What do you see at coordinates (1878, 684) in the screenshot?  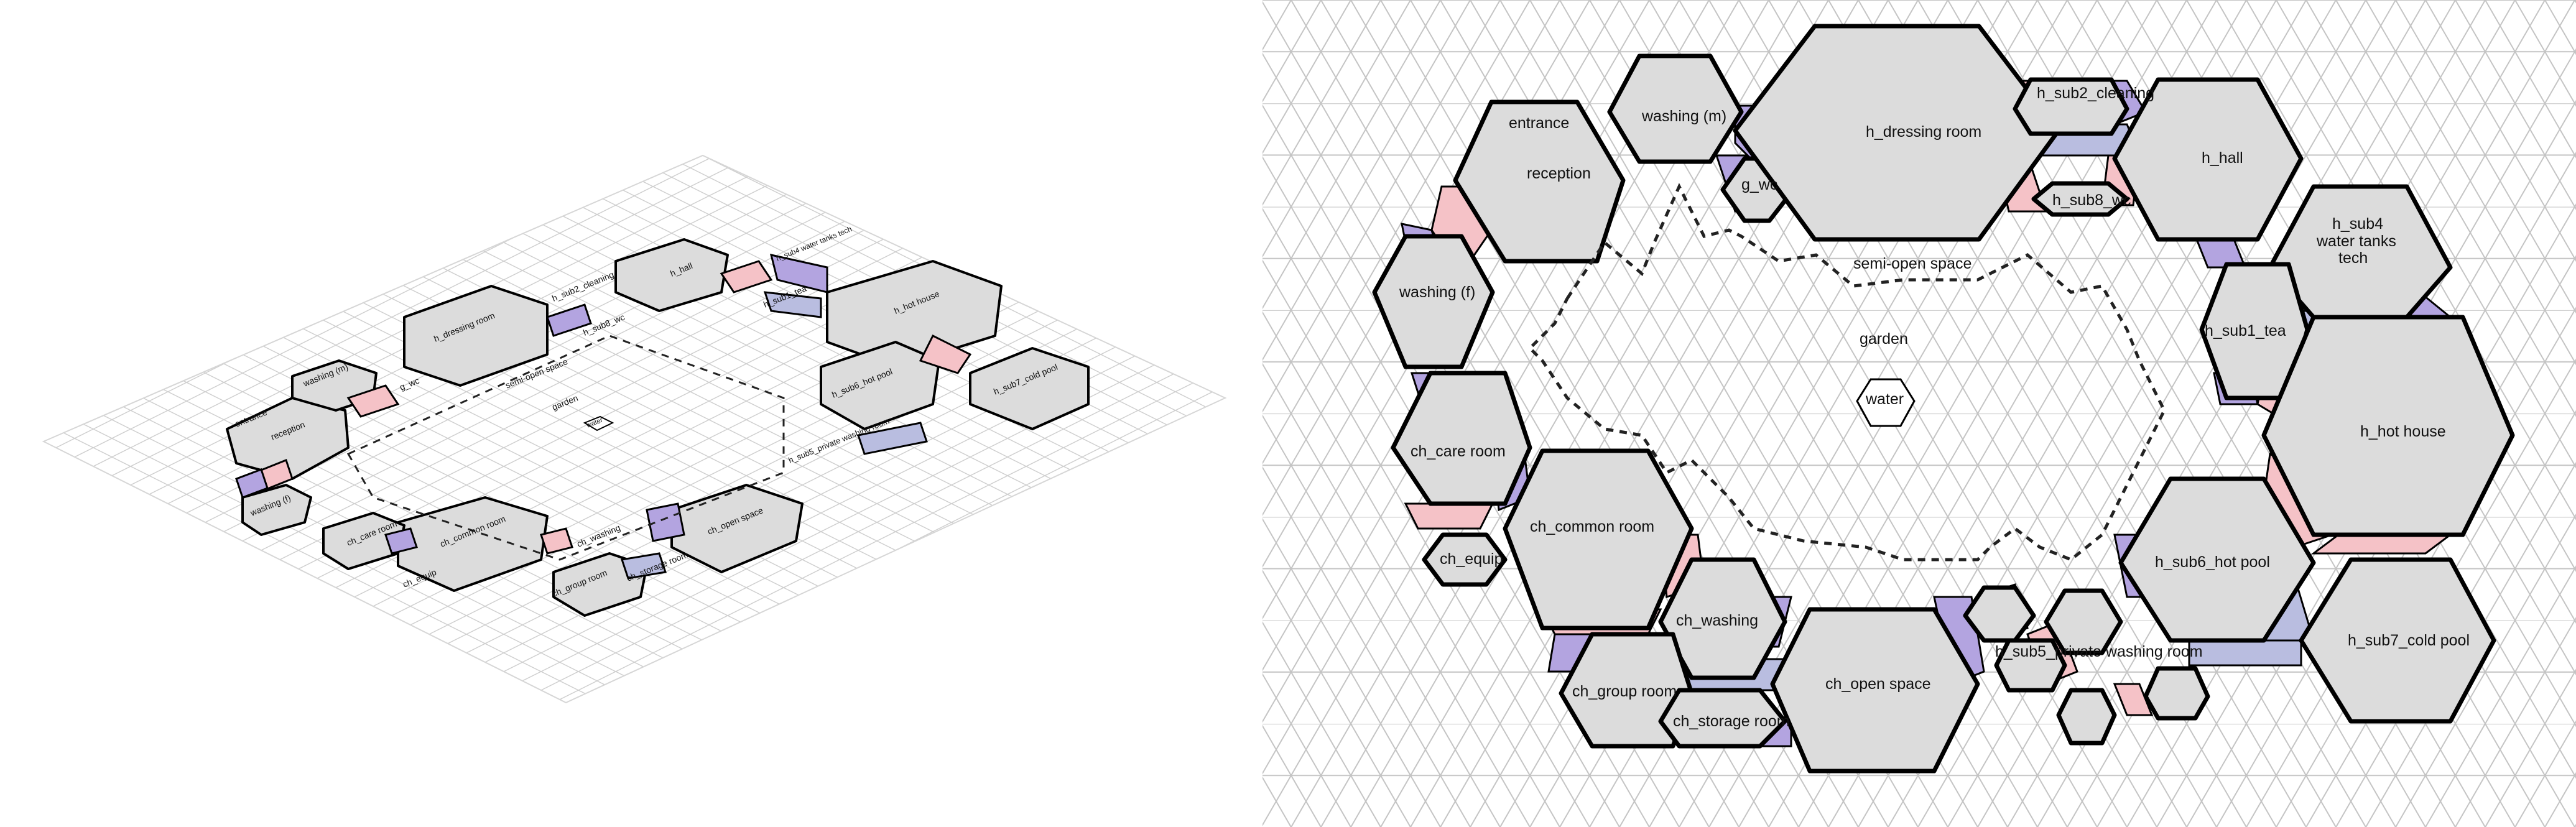 I see `label-ch-open-space: ch_open space` at bounding box center [1878, 684].